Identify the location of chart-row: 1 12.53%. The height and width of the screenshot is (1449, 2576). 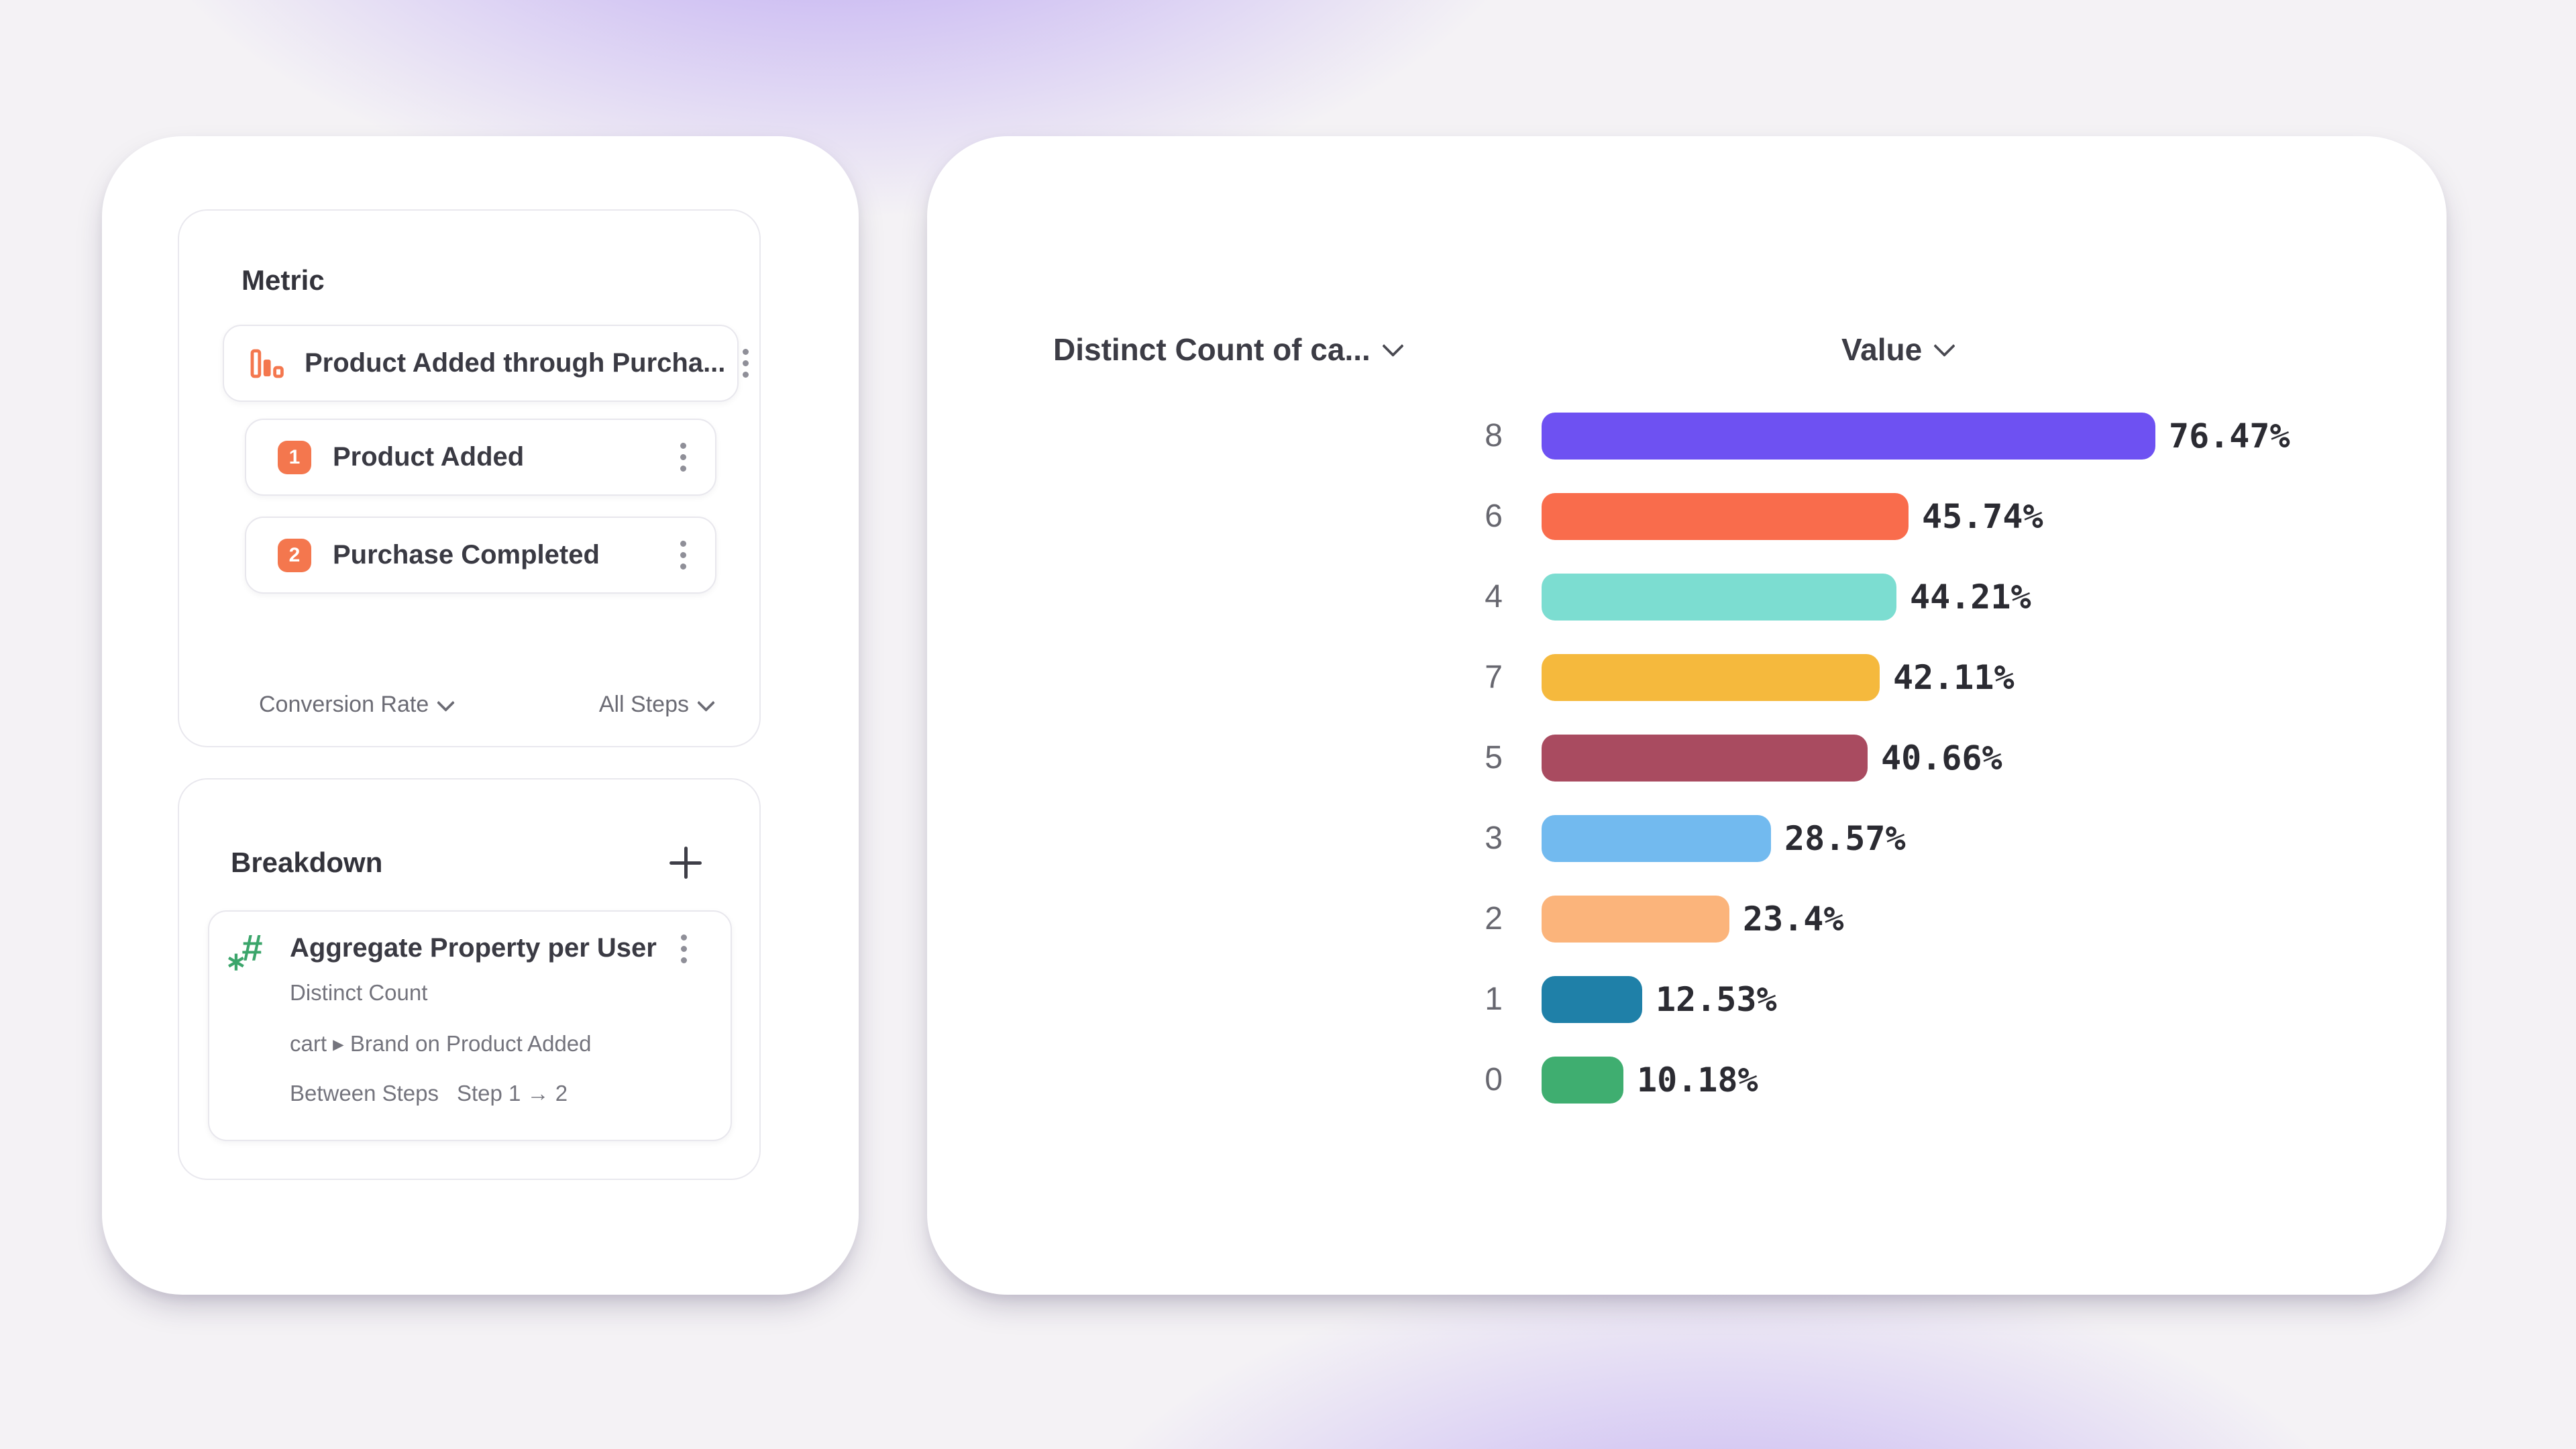
(1673, 999).